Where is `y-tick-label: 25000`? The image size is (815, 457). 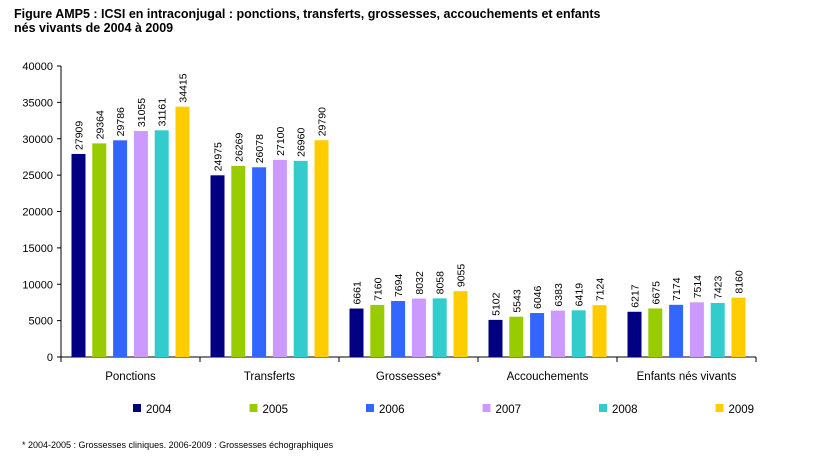 y-tick-label: 25000 is located at coordinates (37, 176).